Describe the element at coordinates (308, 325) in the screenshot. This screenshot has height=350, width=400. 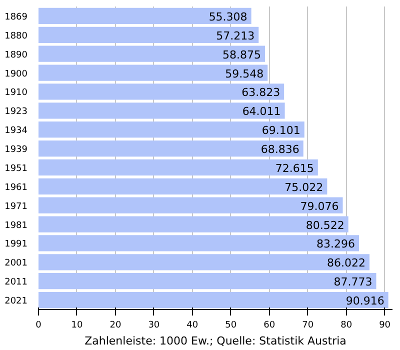
I see `x-tick-label: 70` at that location.